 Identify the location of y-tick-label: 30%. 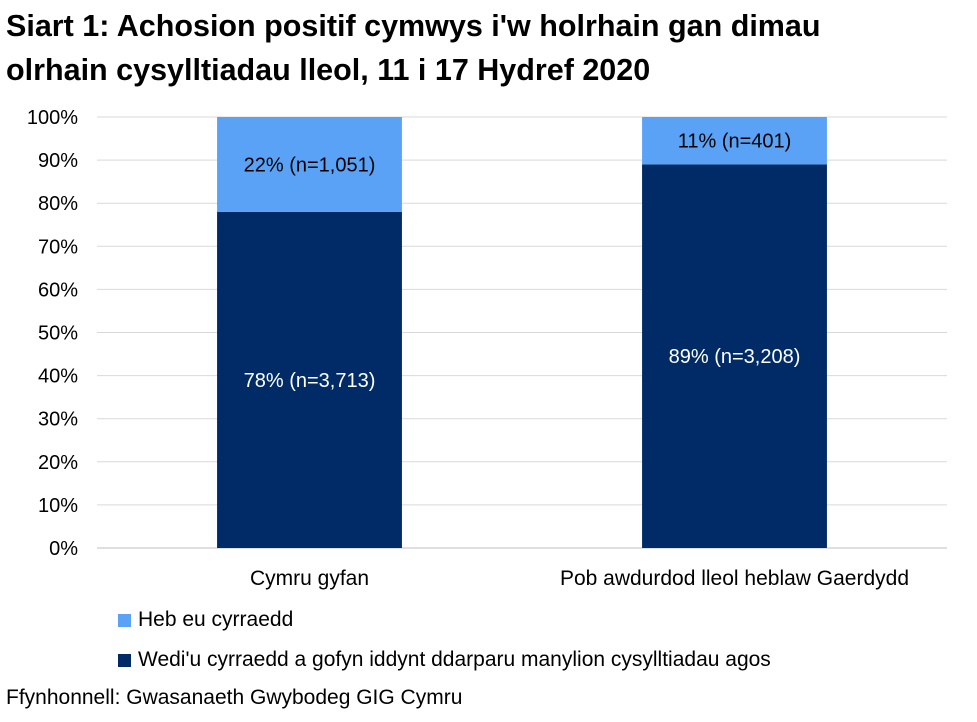
(58, 420).